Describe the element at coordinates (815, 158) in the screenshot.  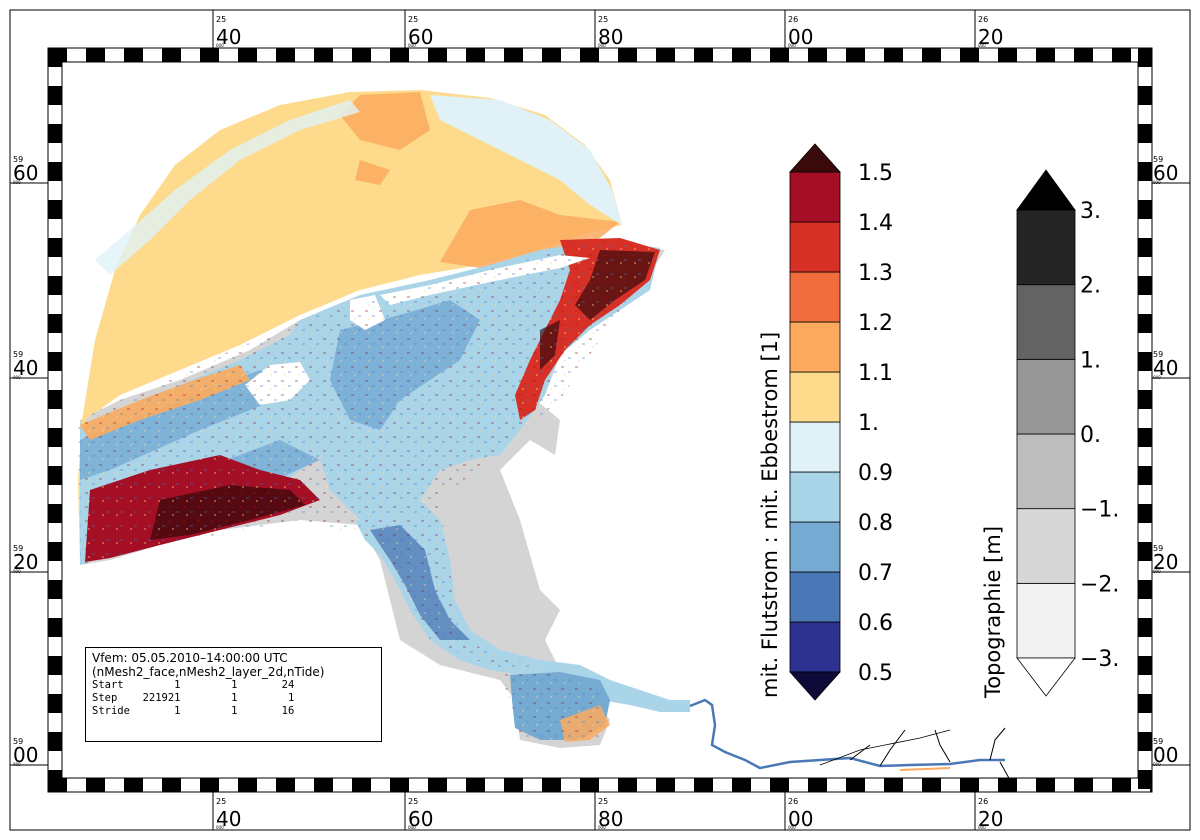
I see `ratio-overflow-high` at that location.